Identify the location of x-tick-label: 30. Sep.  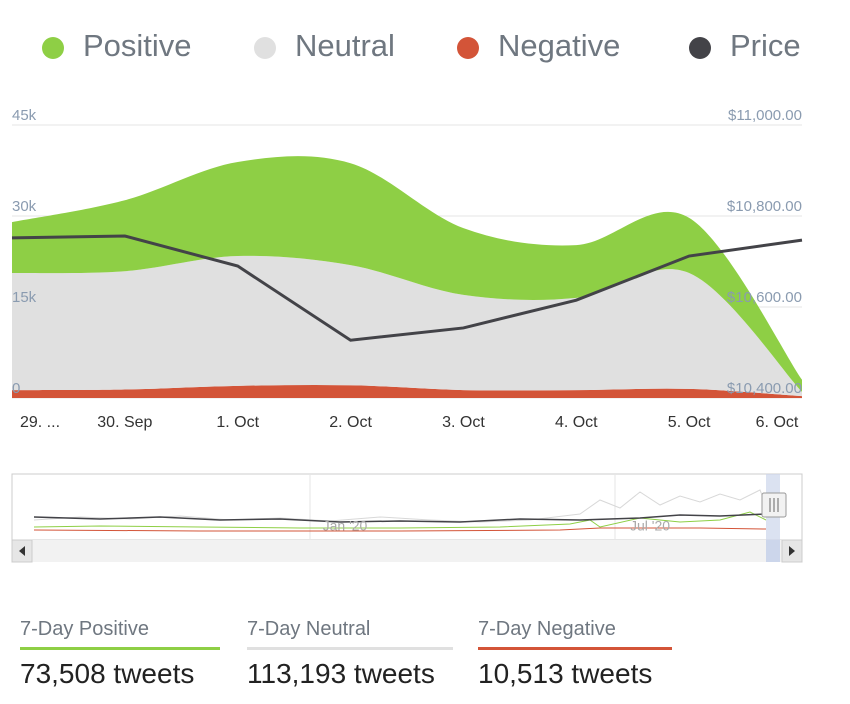
(124, 422).